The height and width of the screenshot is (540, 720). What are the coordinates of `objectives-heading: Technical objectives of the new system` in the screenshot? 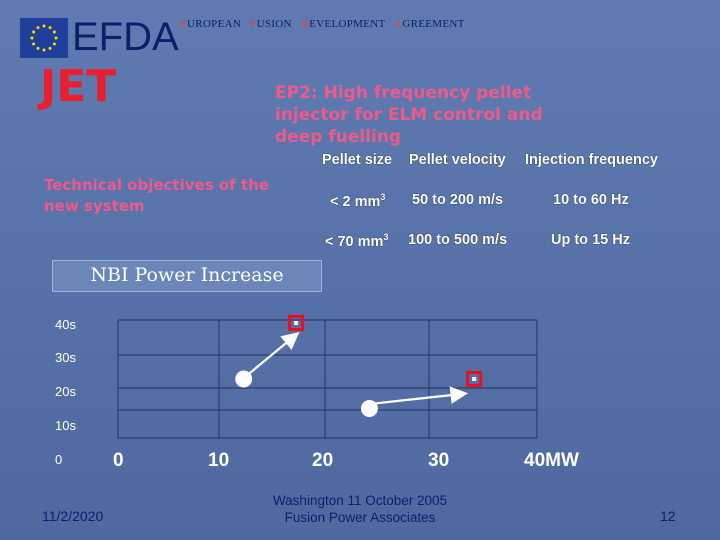 It's located at (156, 195).